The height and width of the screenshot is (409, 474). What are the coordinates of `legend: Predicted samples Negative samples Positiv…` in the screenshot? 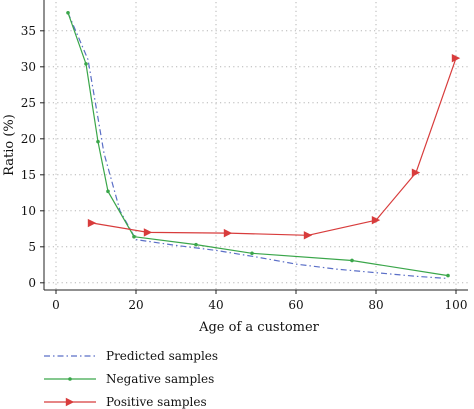 It's located at (131, 379).